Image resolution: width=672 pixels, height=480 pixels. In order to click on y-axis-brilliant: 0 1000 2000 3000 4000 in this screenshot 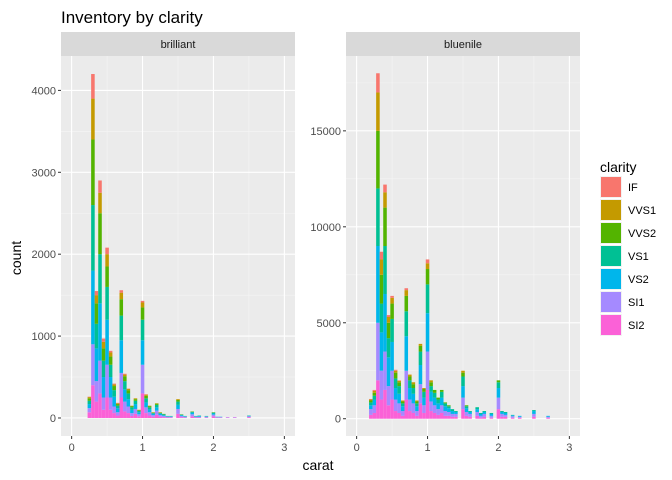, I will do `click(46, 255)`.